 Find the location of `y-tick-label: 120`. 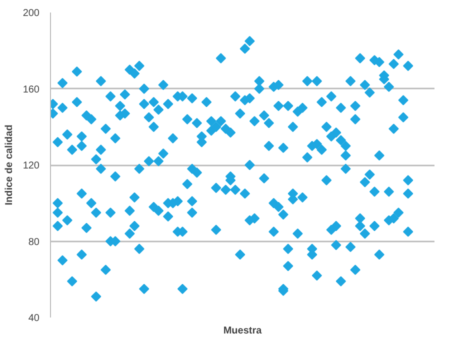

y-tick-label: 120 is located at coordinates (31, 166).